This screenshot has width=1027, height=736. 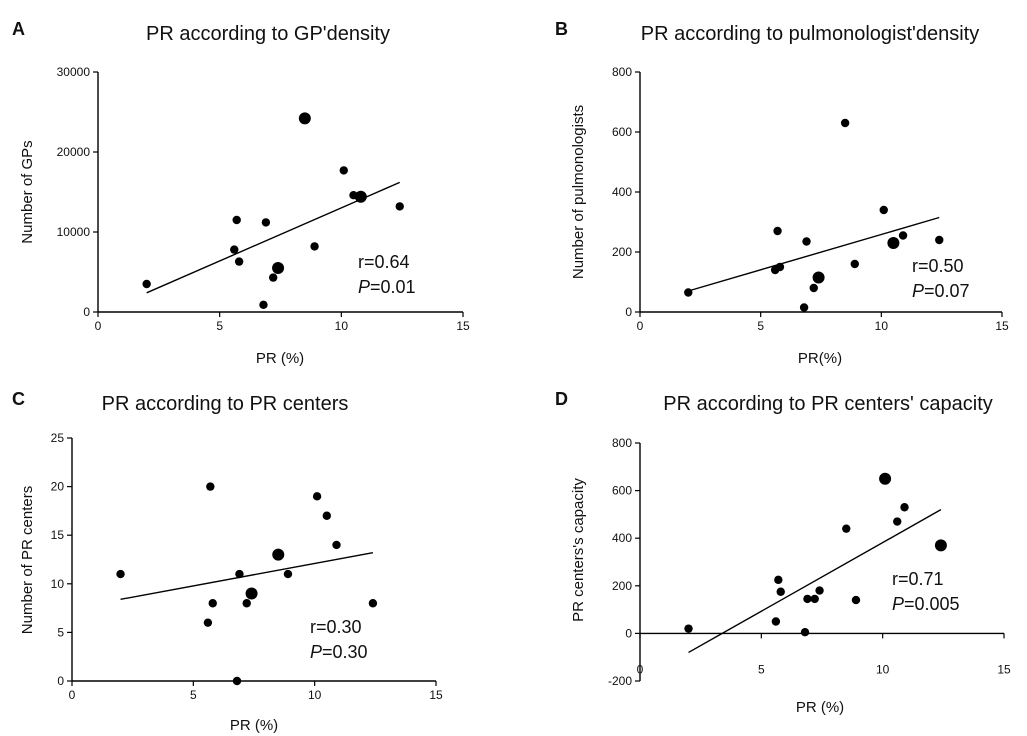 I want to click on panel-letter: A, so click(x=18, y=29).